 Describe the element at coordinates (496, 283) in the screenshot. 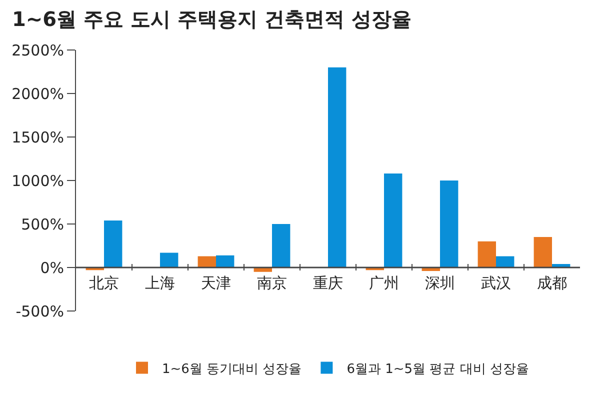

I see `x-tick-label: 武汉` at that location.